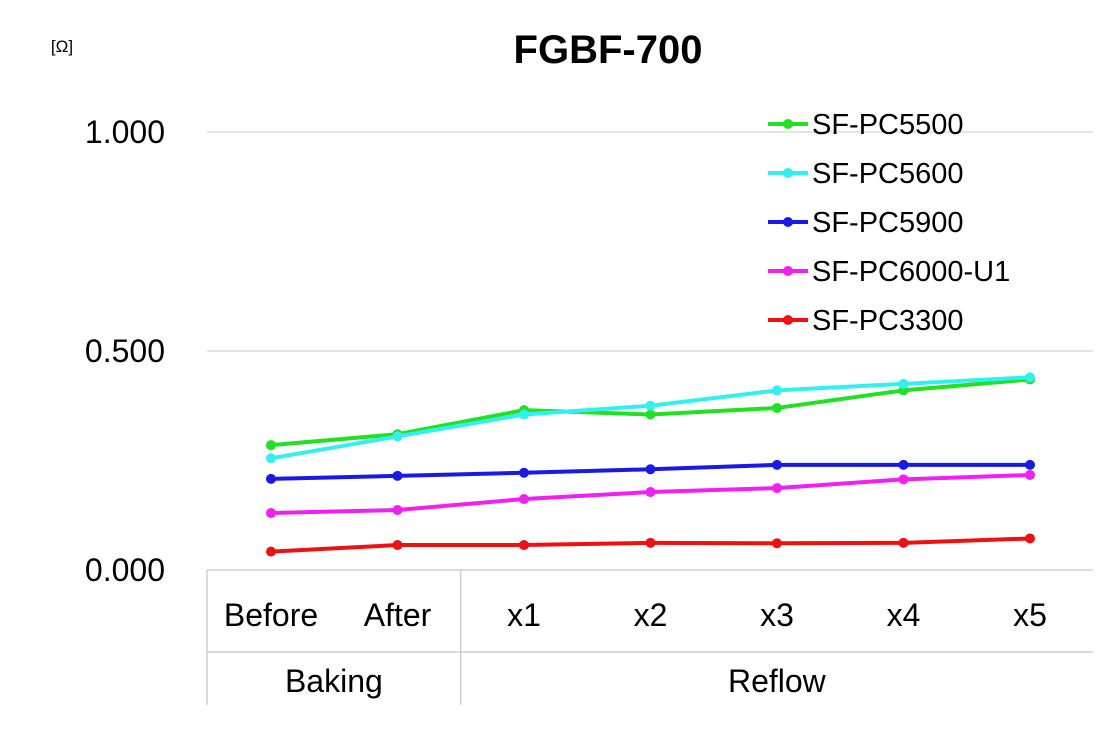 This screenshot has height=748, width=1098. I want to click on legend-label: SF-PC5900, so click(888, 223).